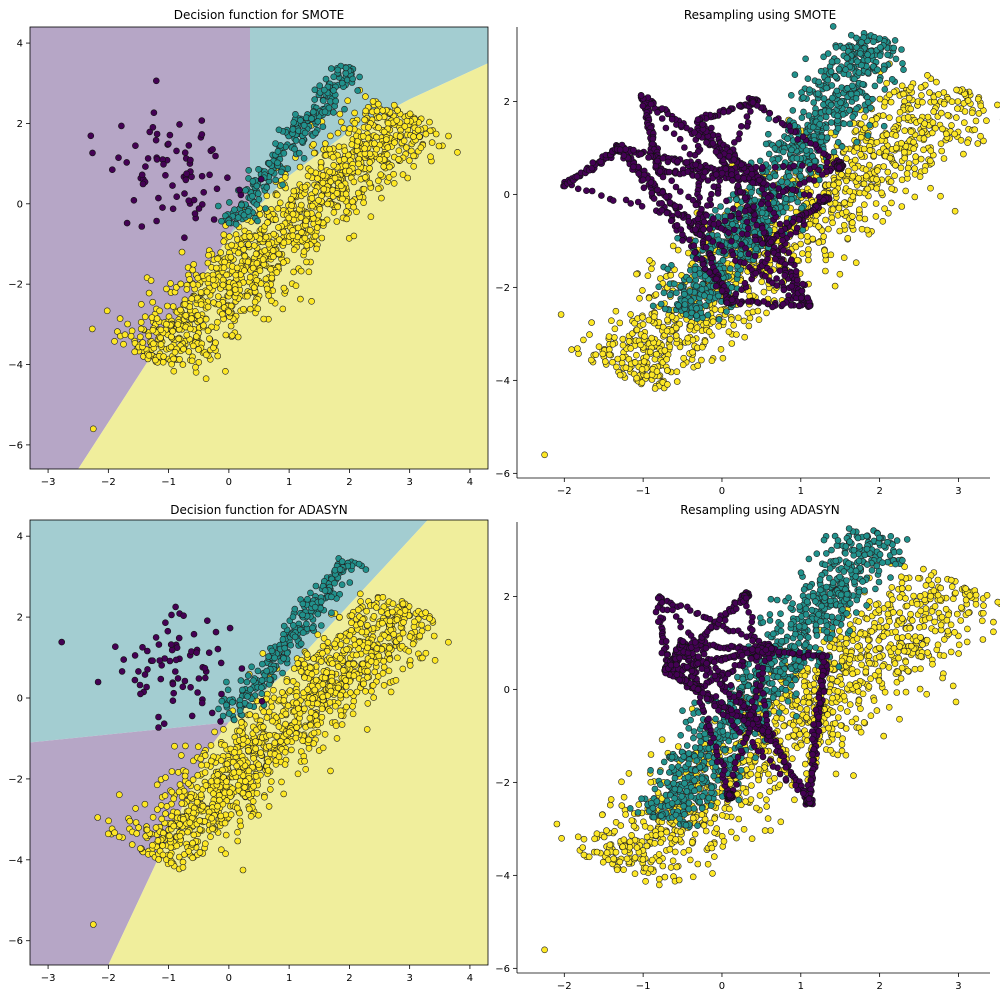 The image size is (1000, 1000). Describe the element at coordinates (349, 482) in the screenshot. I see `x-tick-label: 2` at that location.